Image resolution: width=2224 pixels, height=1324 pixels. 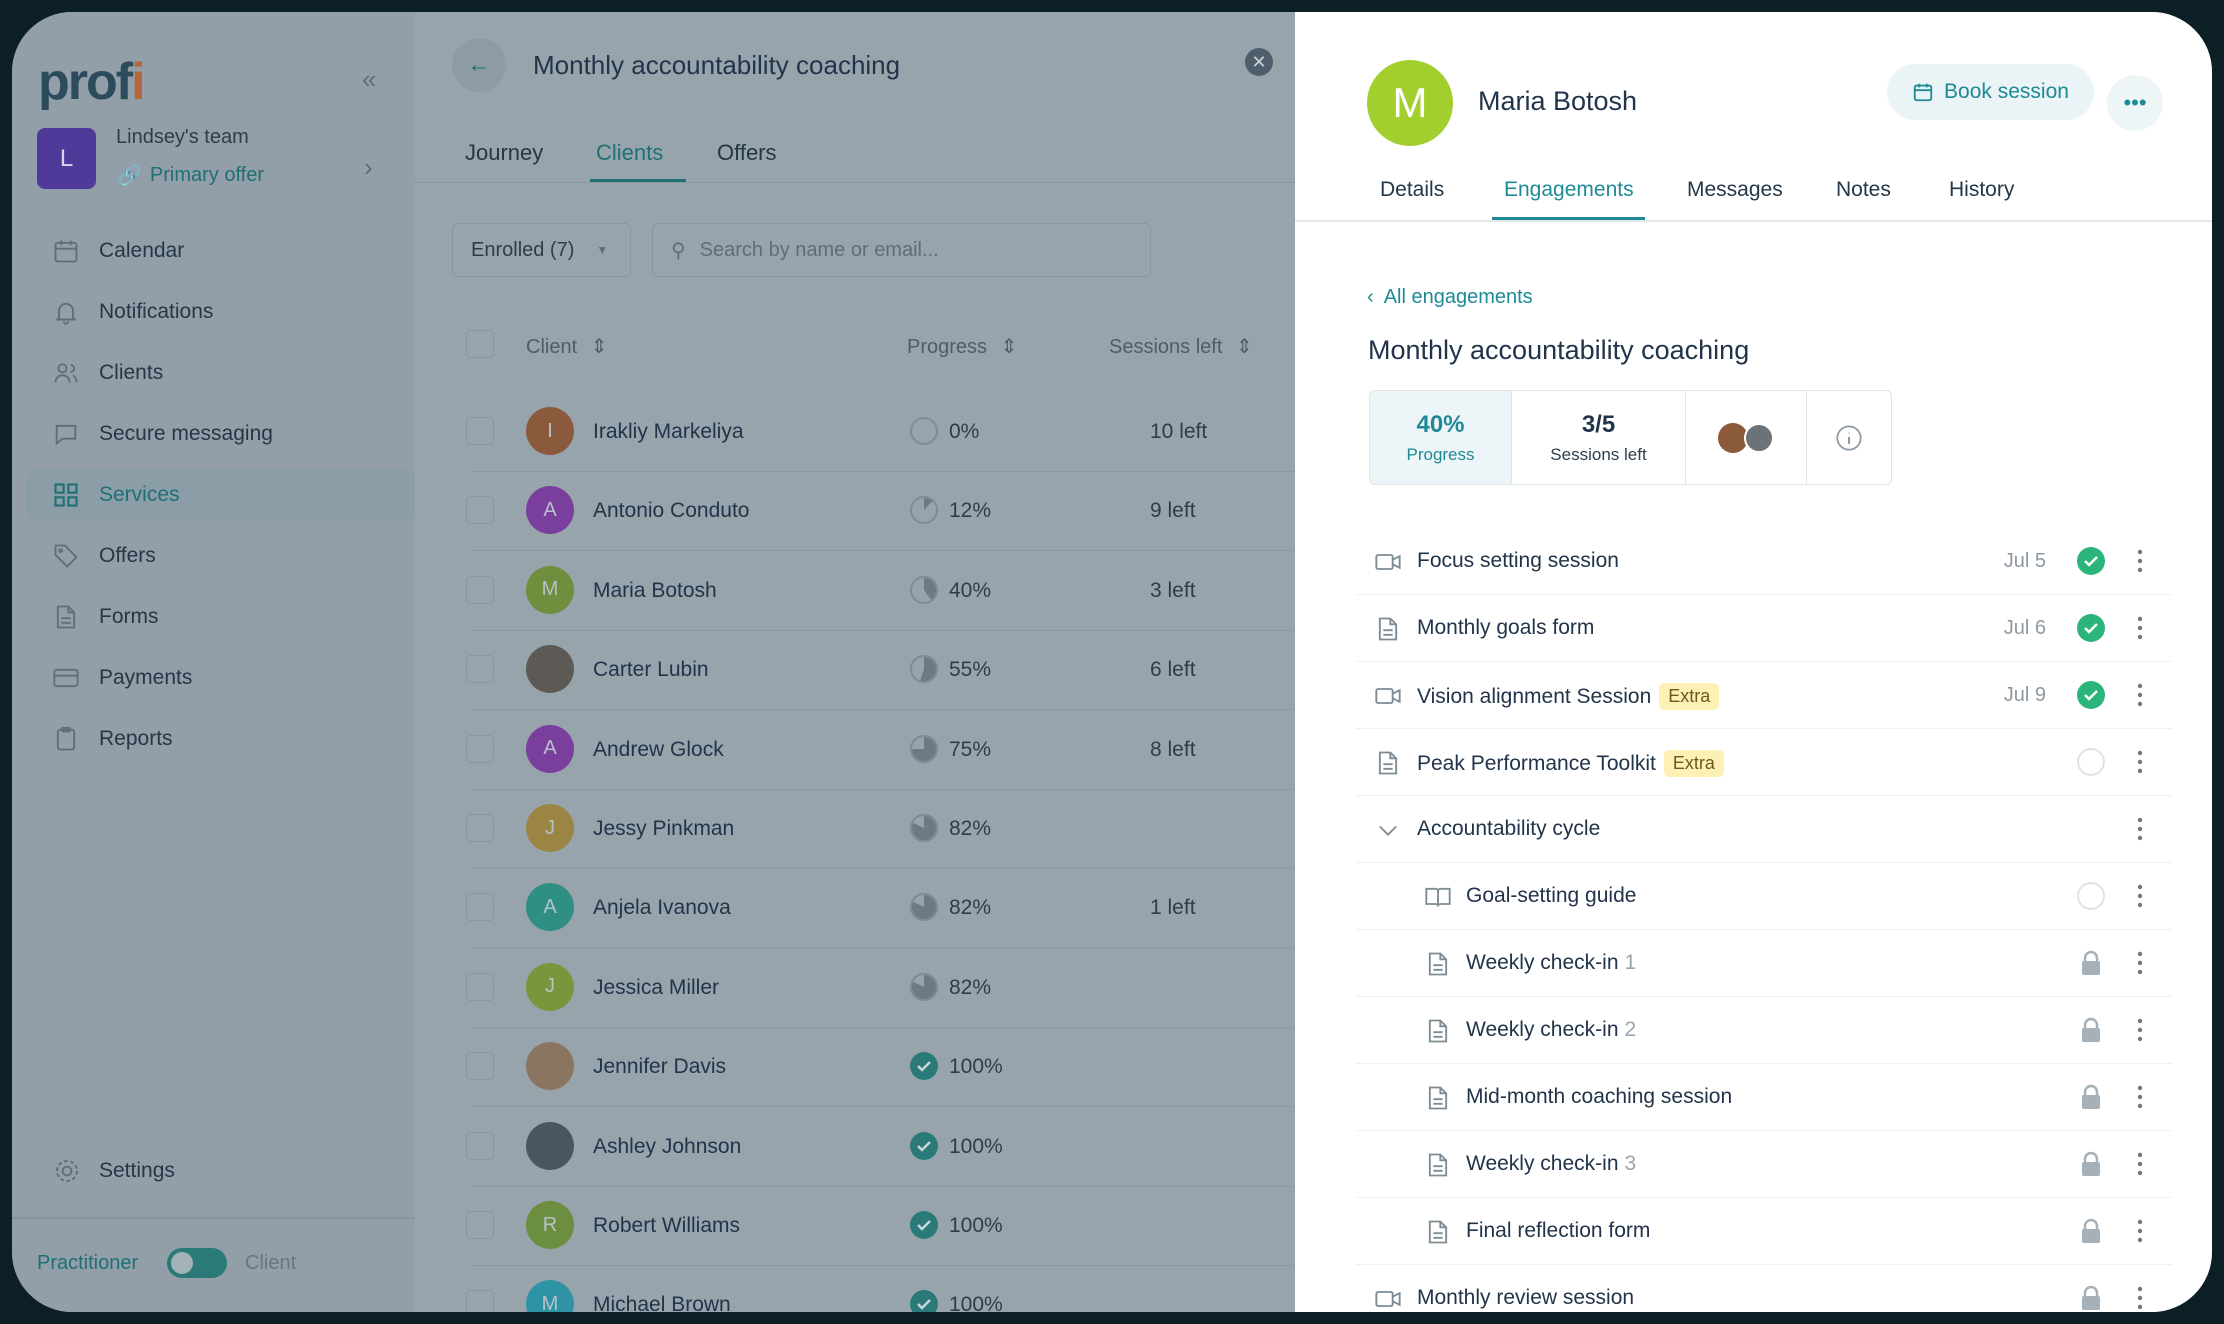 What do you see at coordinates (658, 749) in the screenshot?
I see `client-name: Andrew Glock` at bounding box center [658, 749].